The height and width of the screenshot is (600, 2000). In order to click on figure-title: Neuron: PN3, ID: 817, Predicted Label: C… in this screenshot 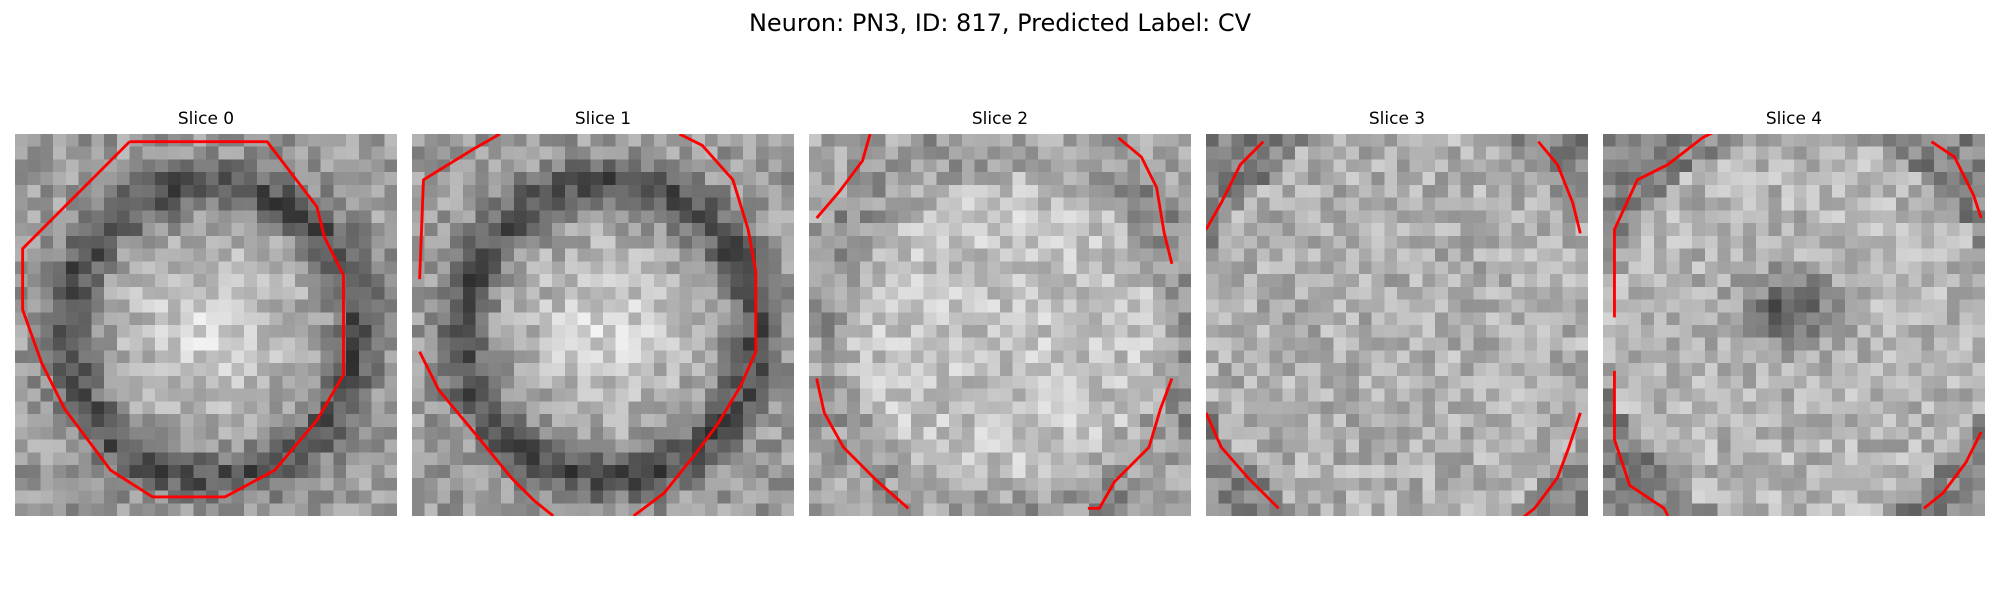, I will do `click(1000, 23)`.